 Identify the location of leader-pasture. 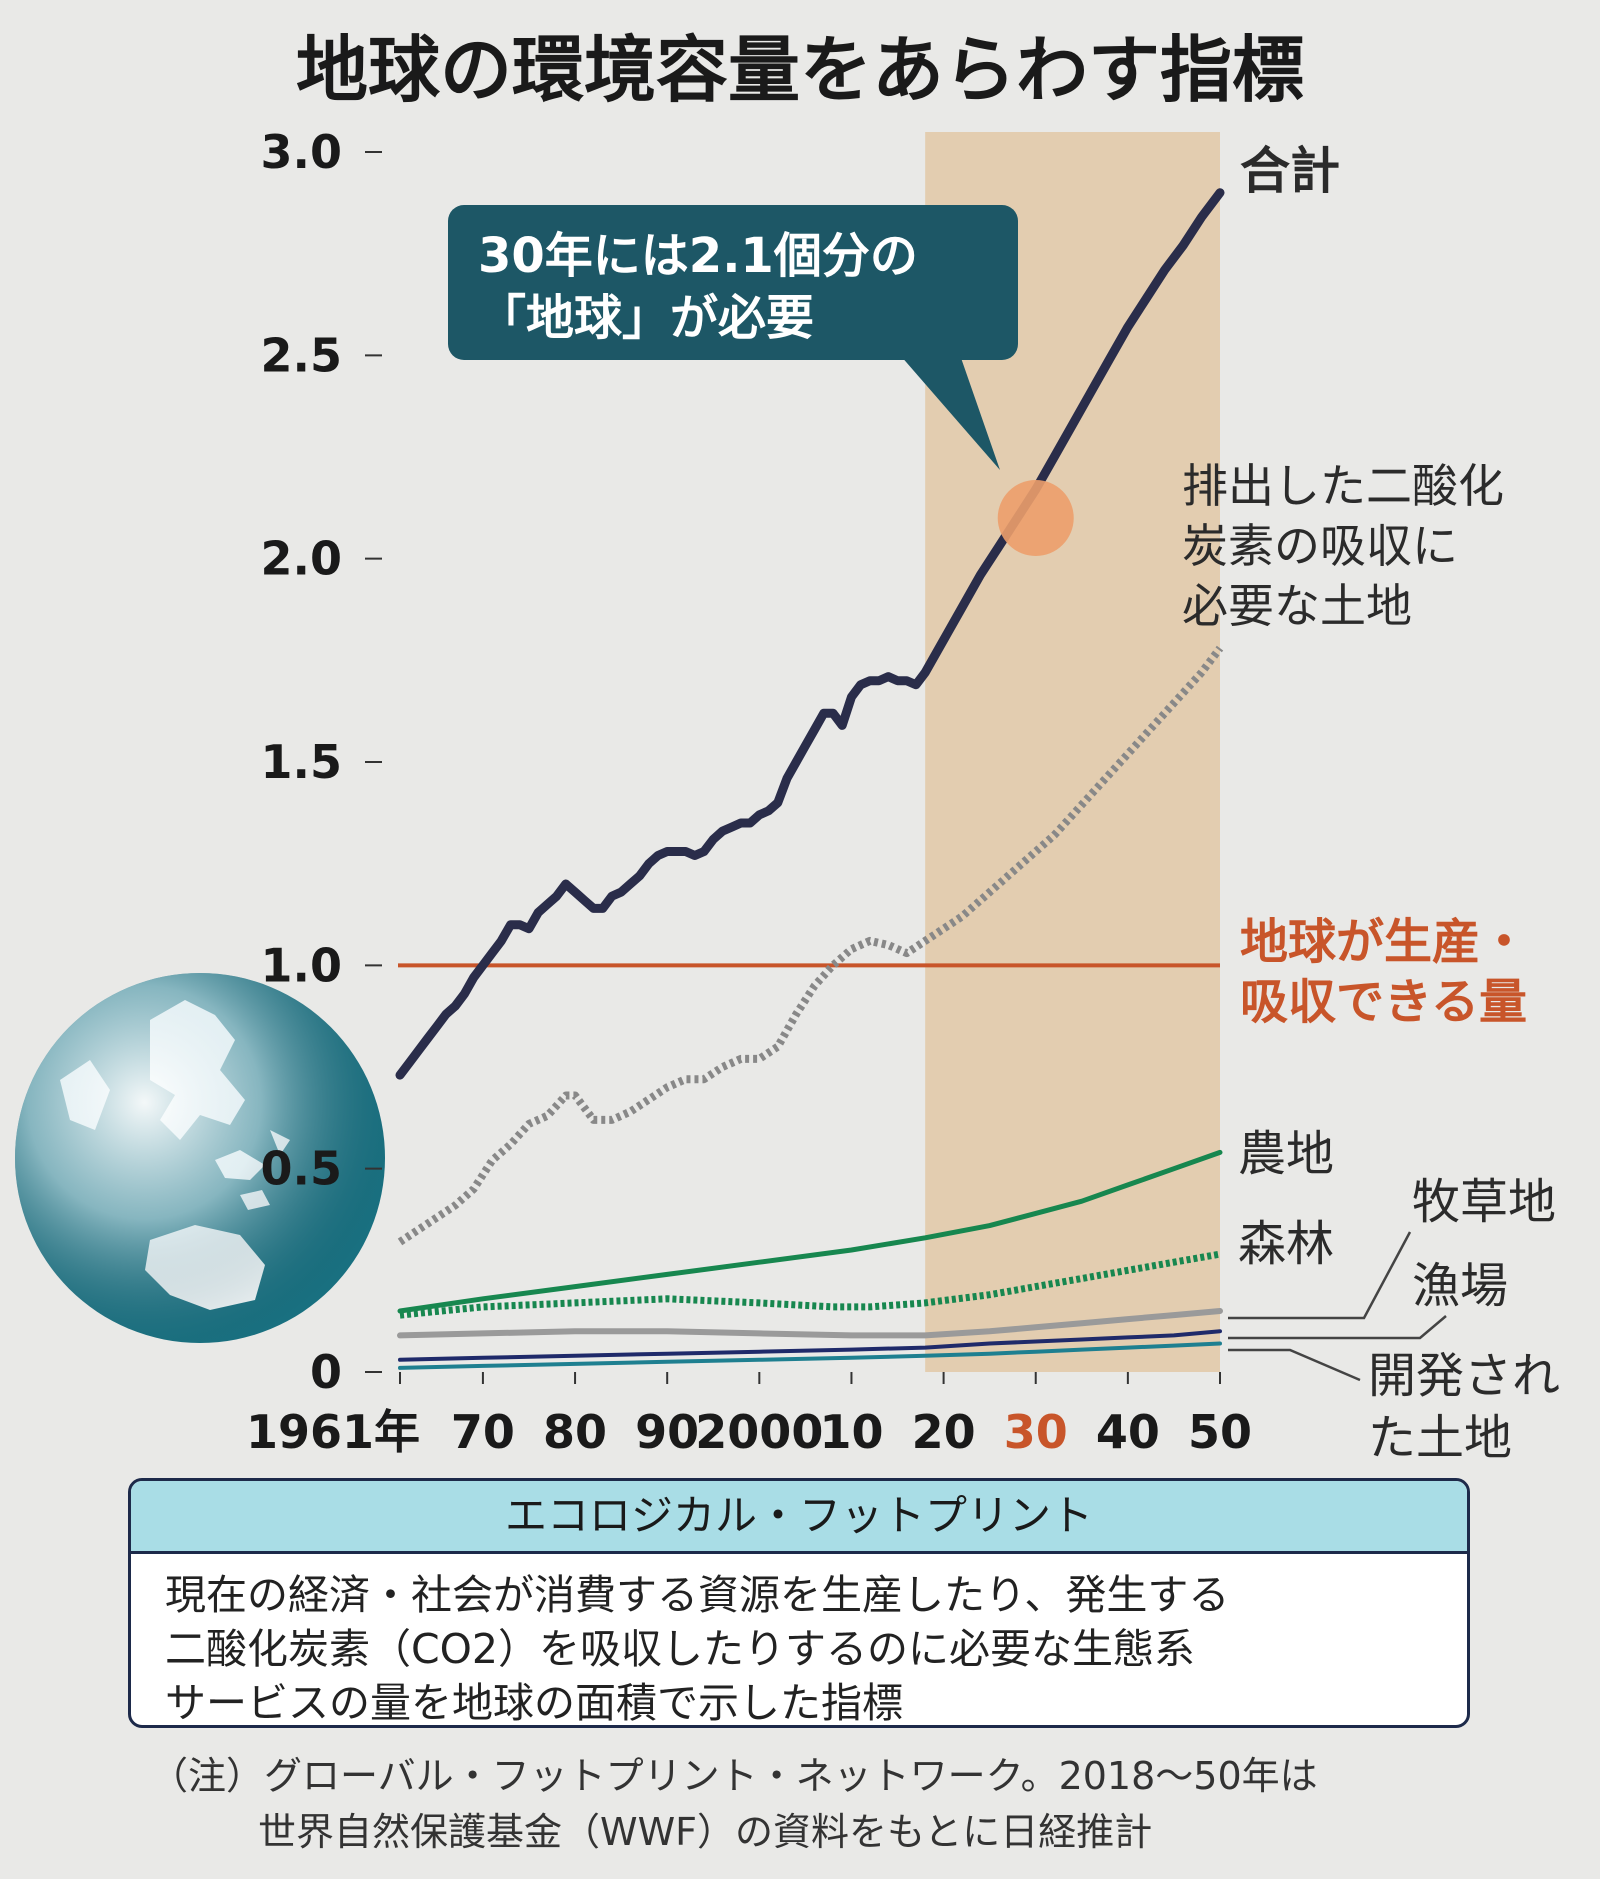
(1320, 1275).